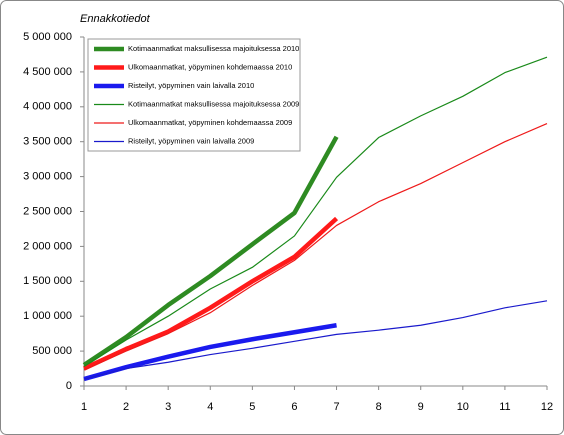 The height and width of the screenshot is (435, 564). I want to click on y-tick-label: 1 000 000, so click(47, 316).